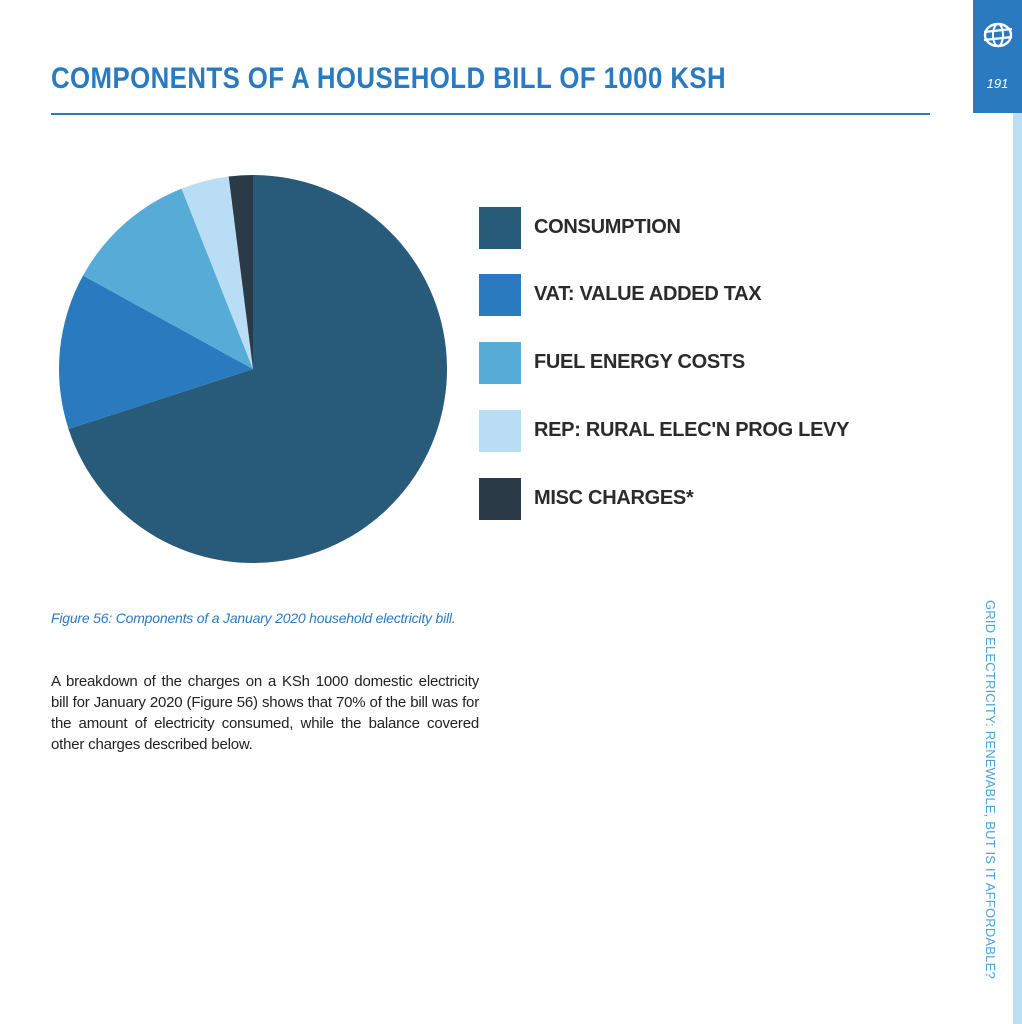 The image size is (1022, 1024). Describe the element at coordinates (689, 228) in the screenshot. I see `legend-item-consumption: CONSUMPTION` at that location.